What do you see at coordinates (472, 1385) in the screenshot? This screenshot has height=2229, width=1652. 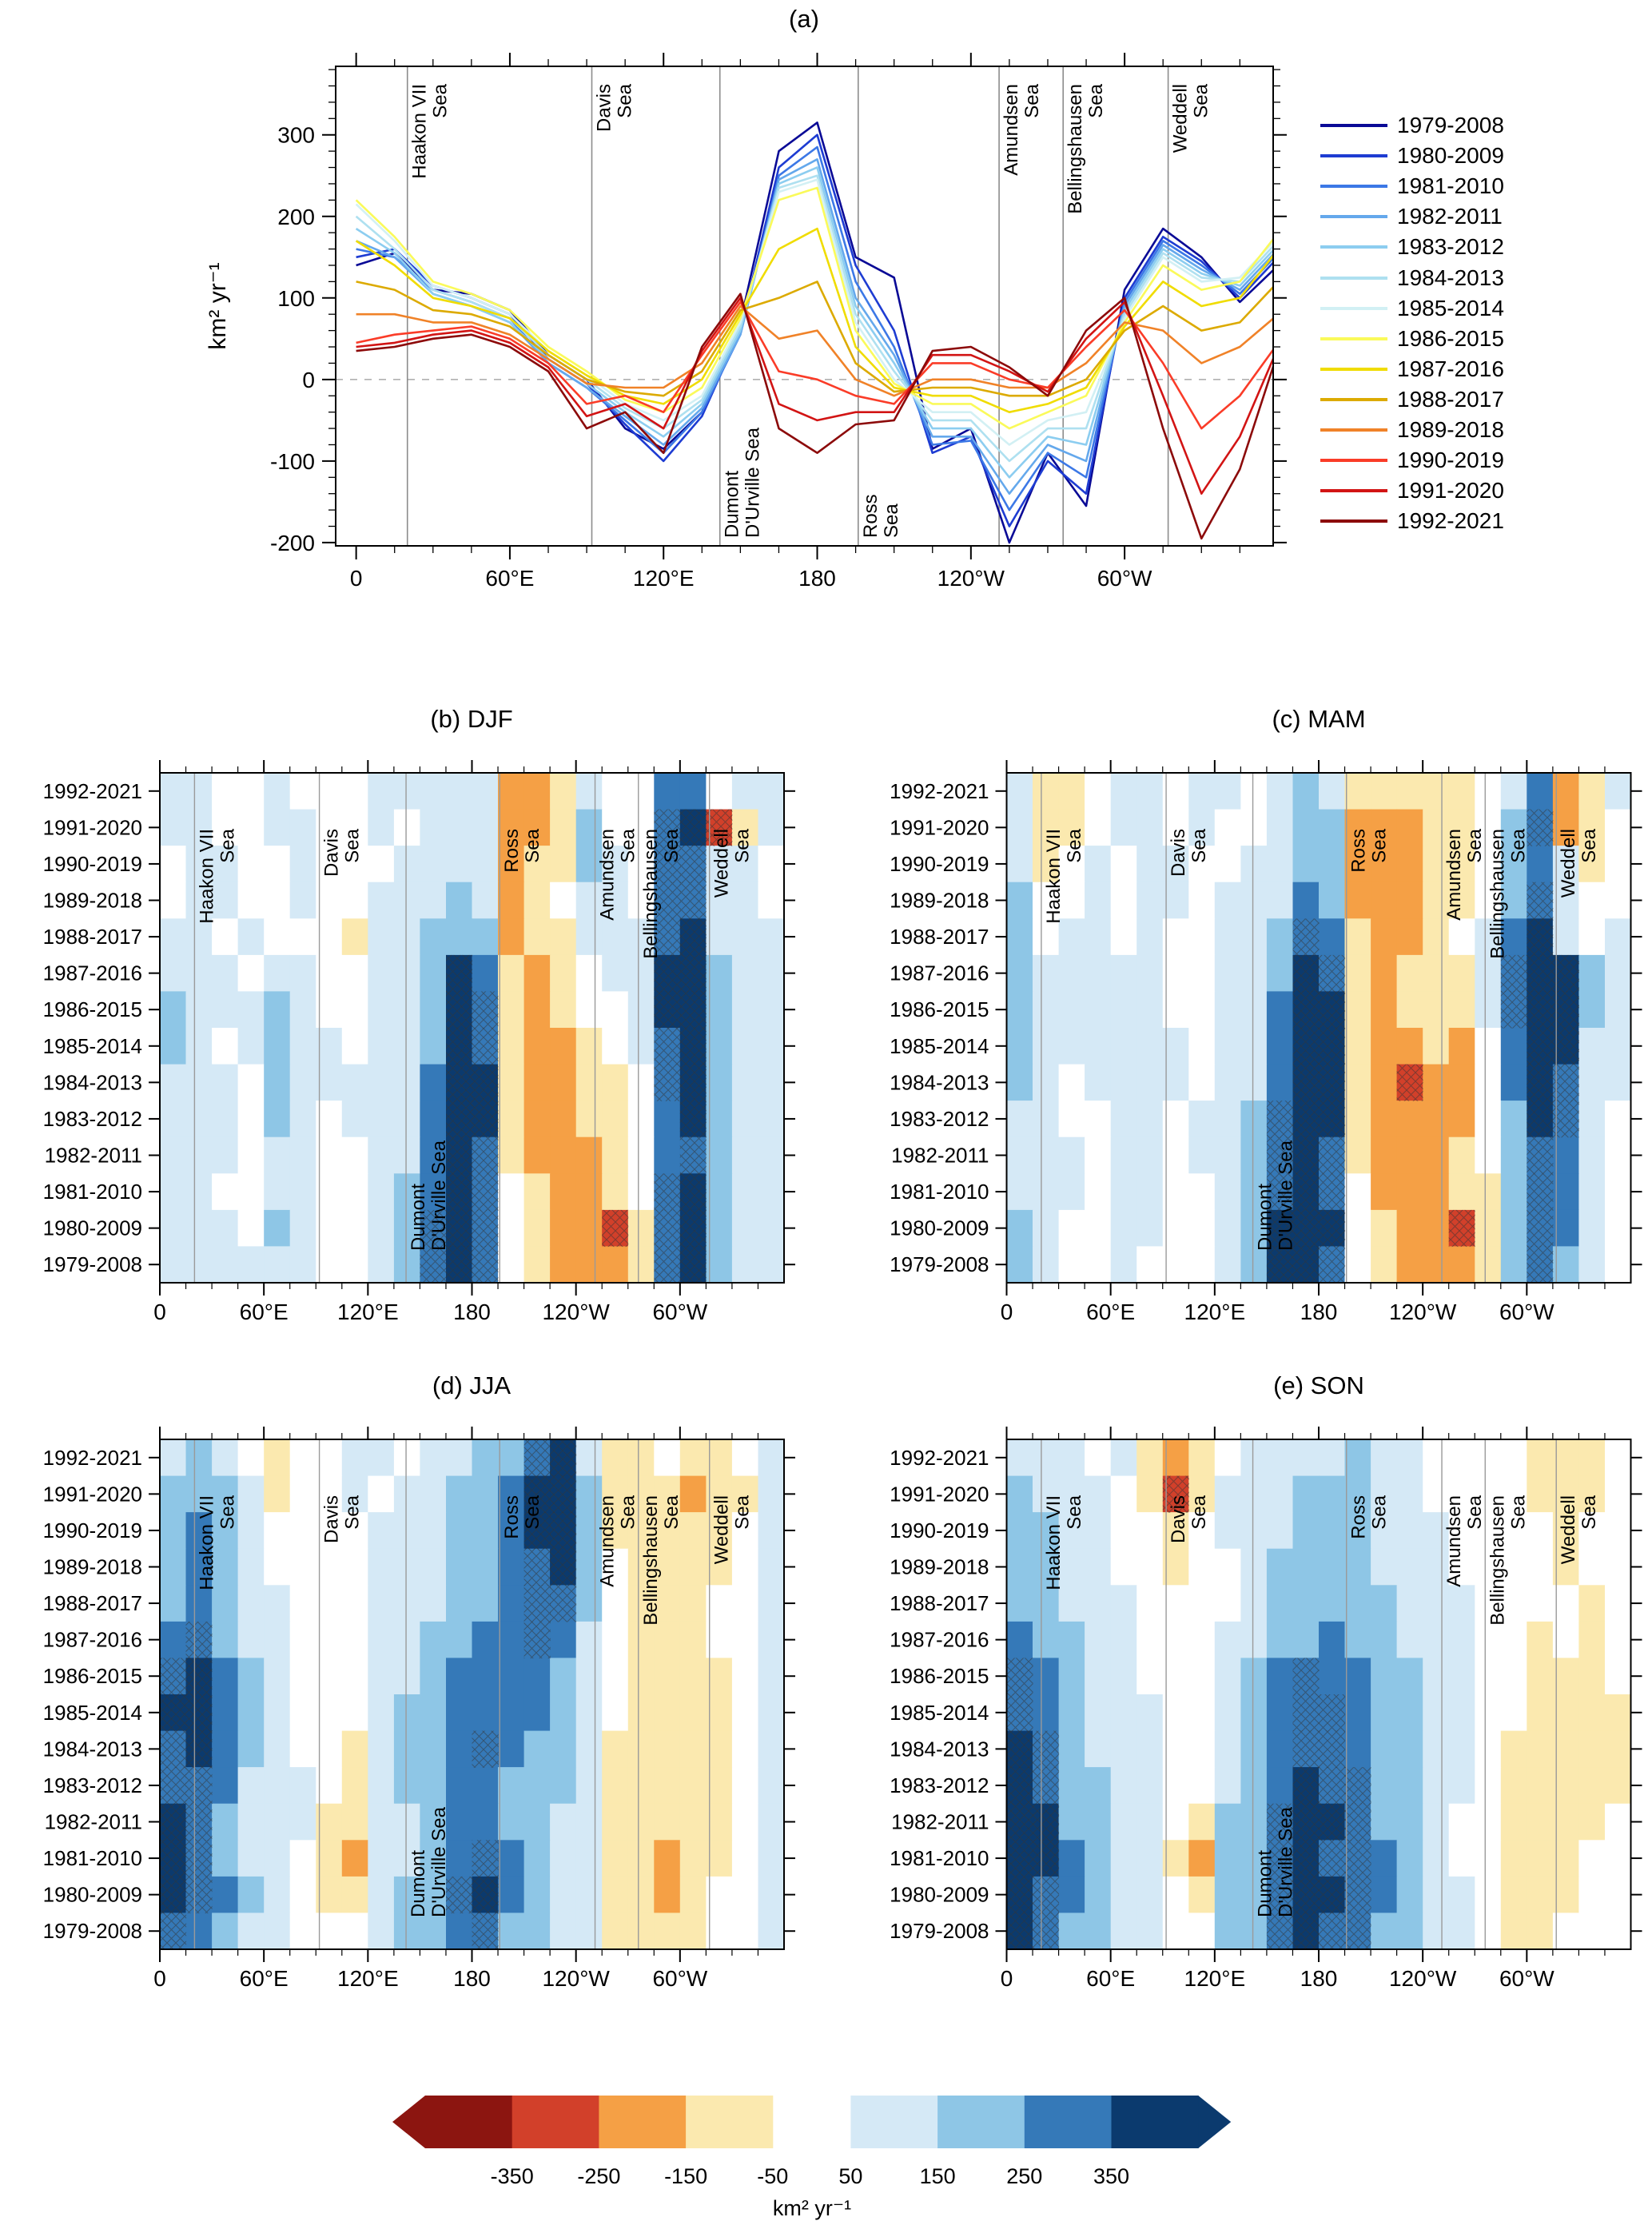 I see `panel-d-title: (d) JJA` at bounding box center [472, 1385].